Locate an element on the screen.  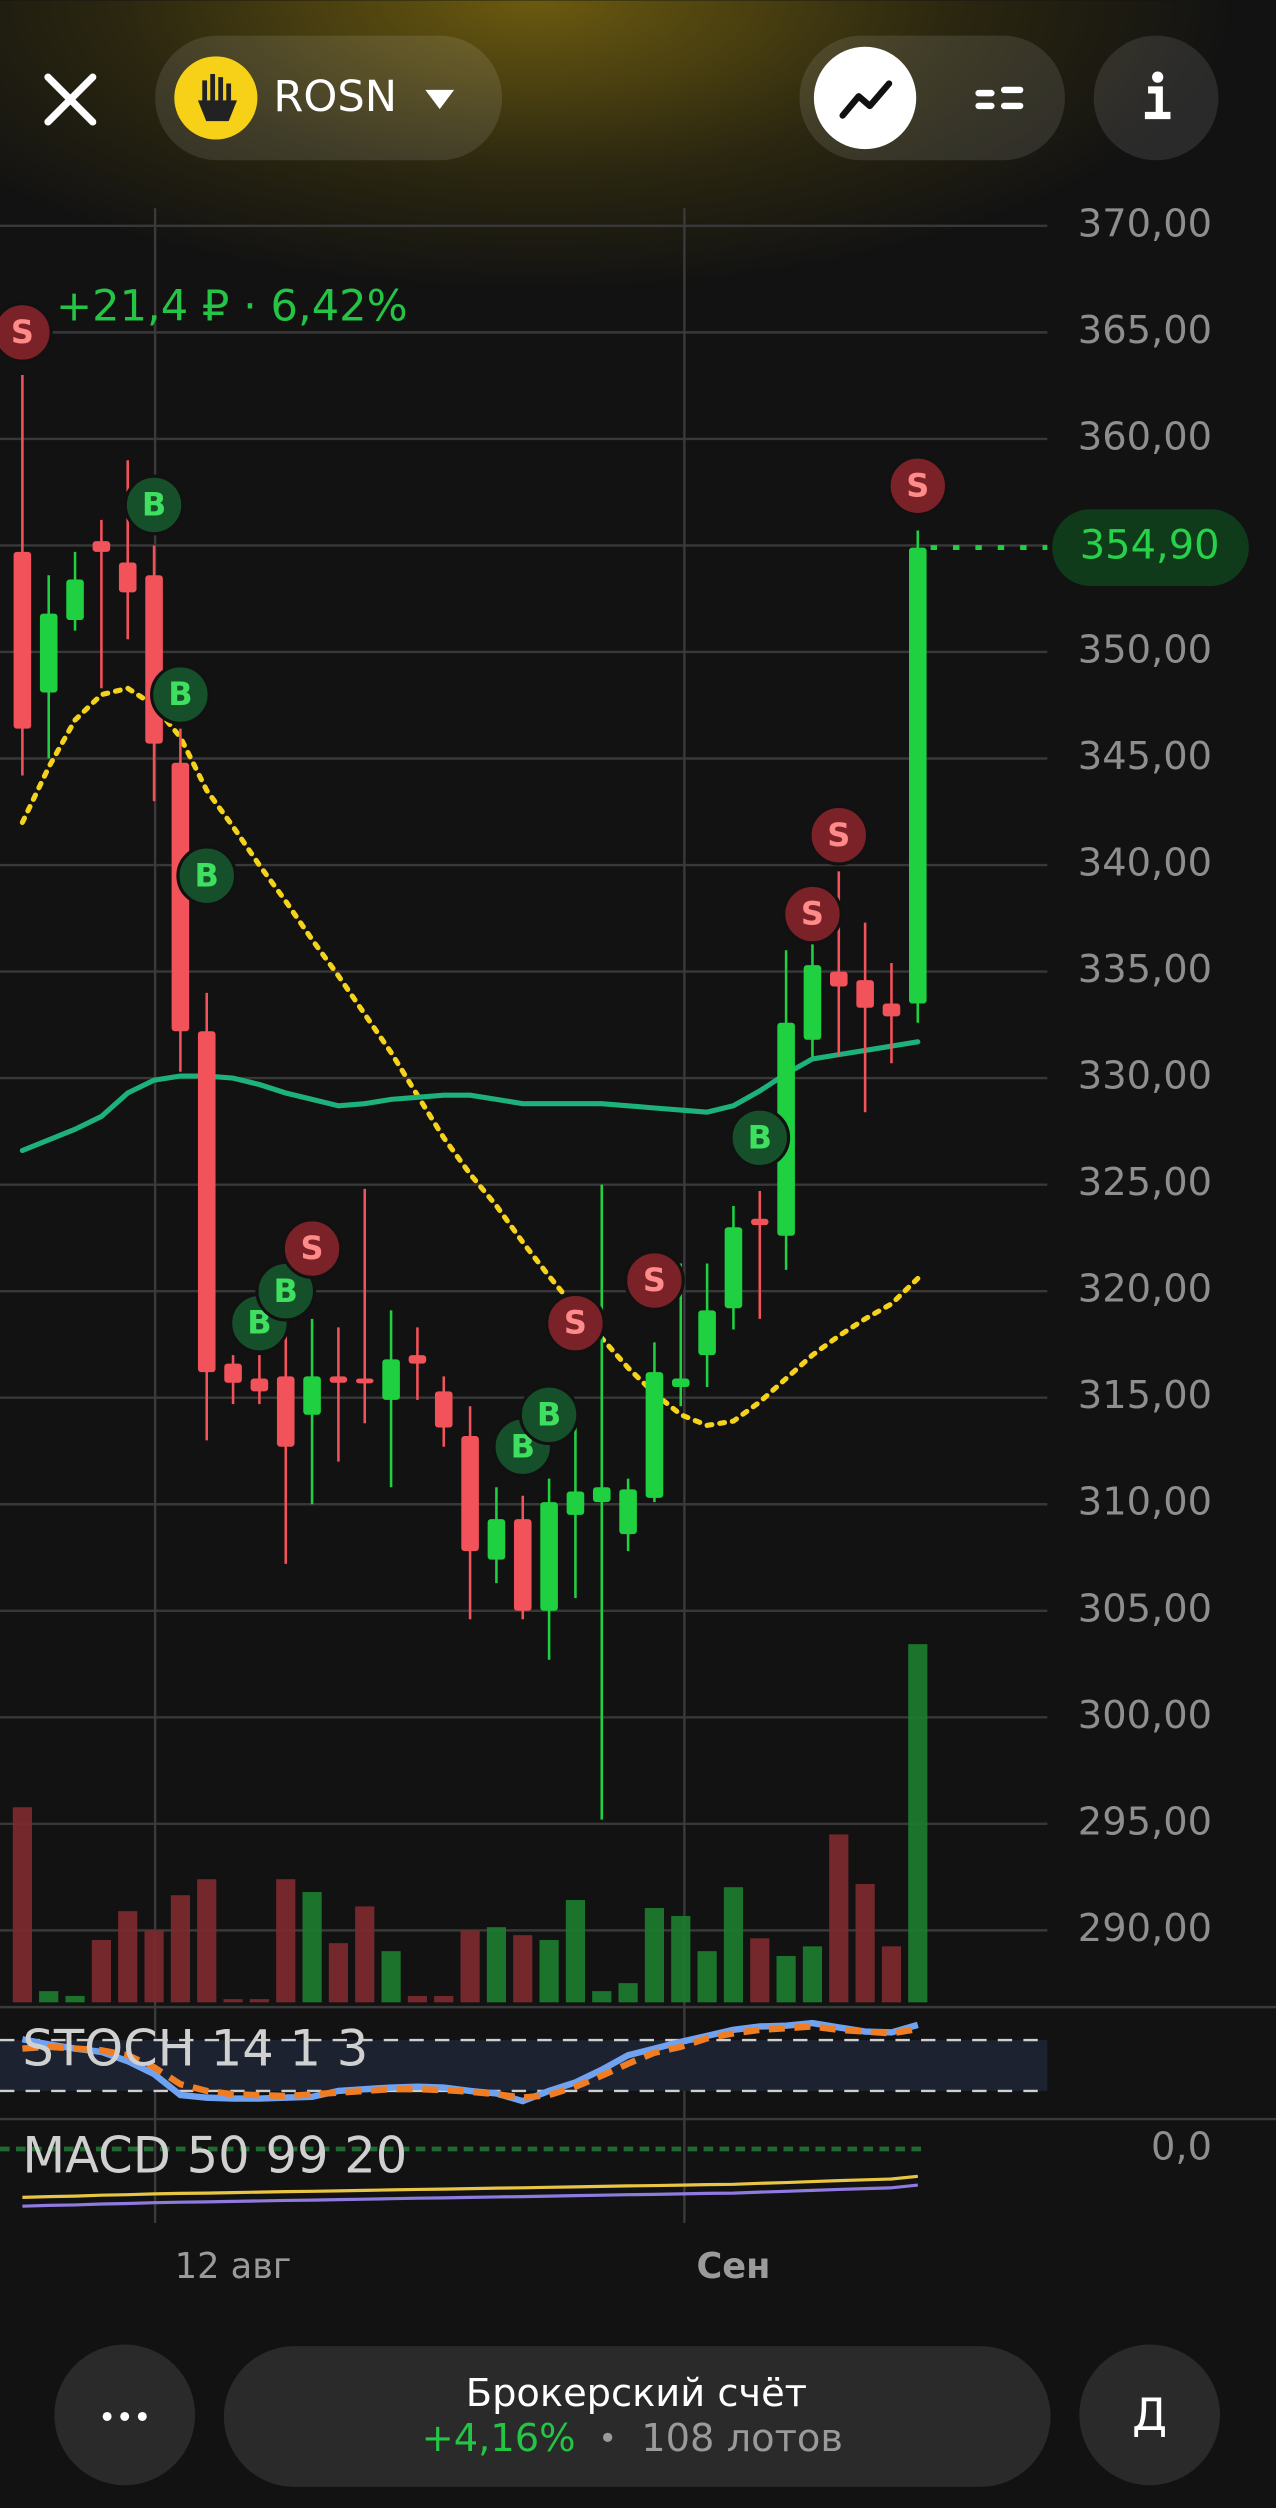
macd-label: MACD 50 99 20 is located at coordinates (214, 2156).